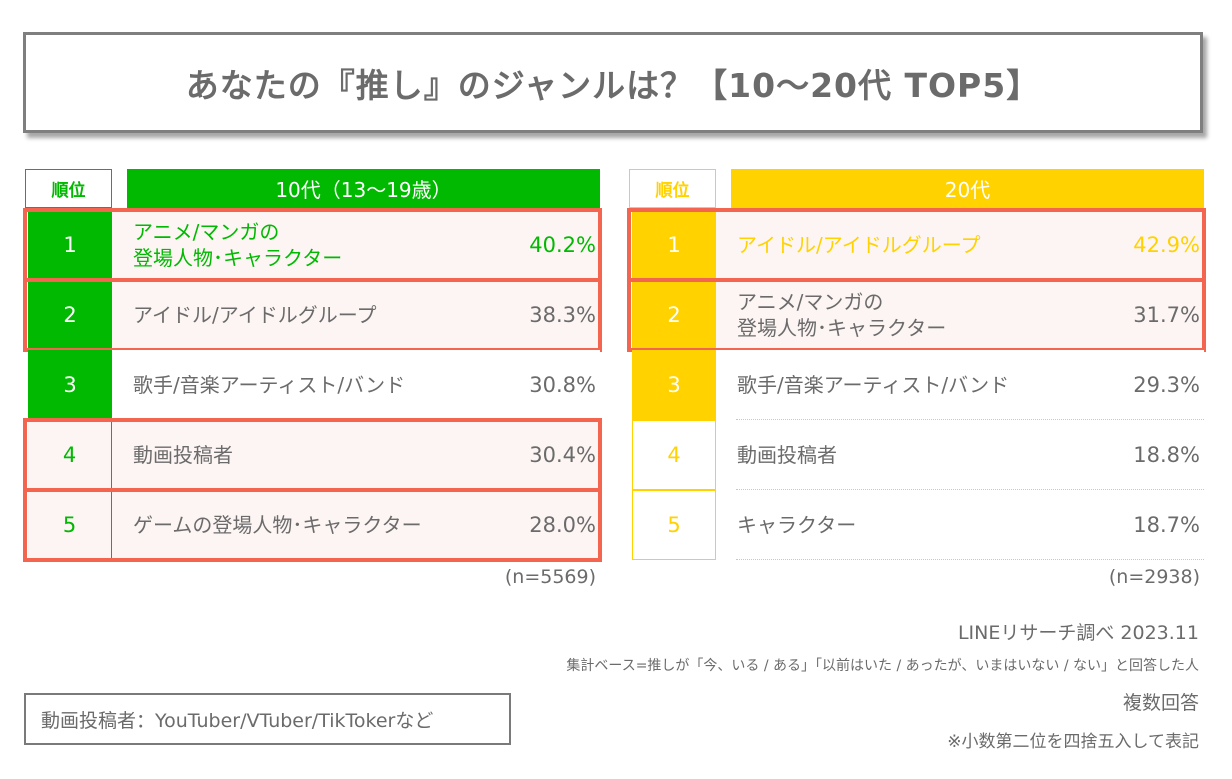 Image resolution: width=1232 pixels, height=779 pixels. I want to click on ranking-row: 動画投稿者 18.8% 4, so click(918, 455).